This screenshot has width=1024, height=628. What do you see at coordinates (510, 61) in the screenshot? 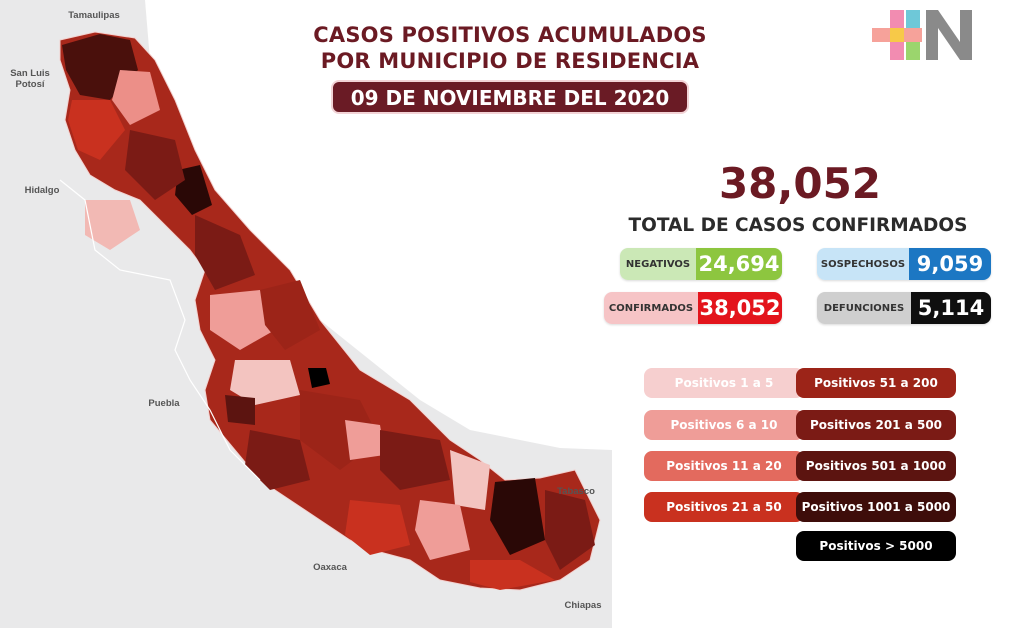
I see `title-line-2: POR MUNICIPIO DE RESIDENCIA` at bounding box center [510, 61].